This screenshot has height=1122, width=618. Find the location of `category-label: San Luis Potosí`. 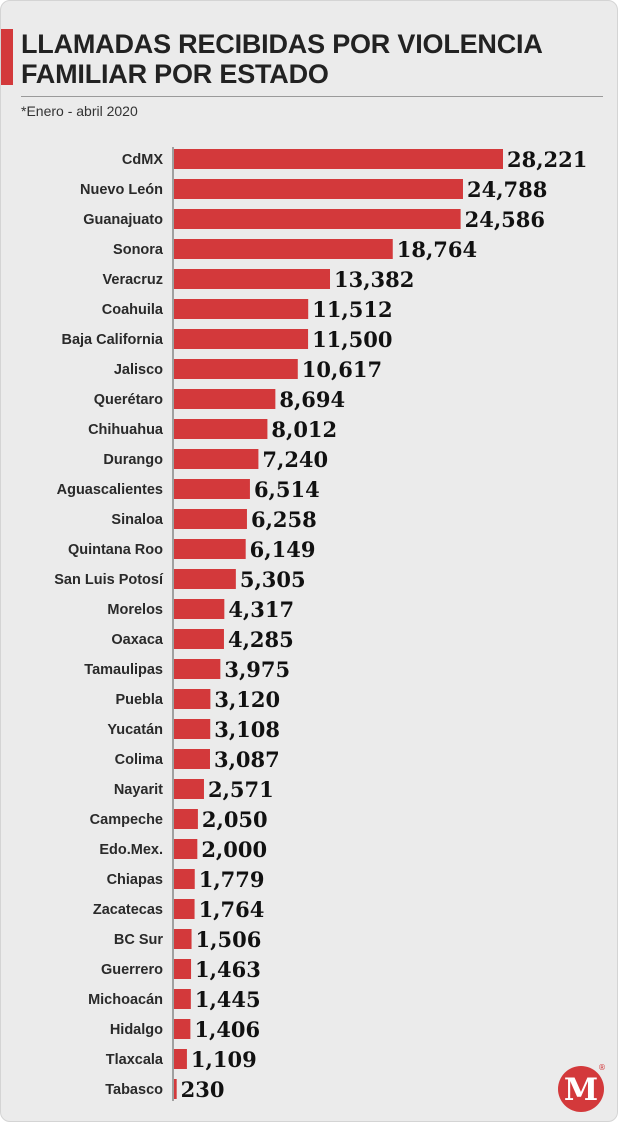

category-label: San Luis Potosí is located at coordinates (109, 580).